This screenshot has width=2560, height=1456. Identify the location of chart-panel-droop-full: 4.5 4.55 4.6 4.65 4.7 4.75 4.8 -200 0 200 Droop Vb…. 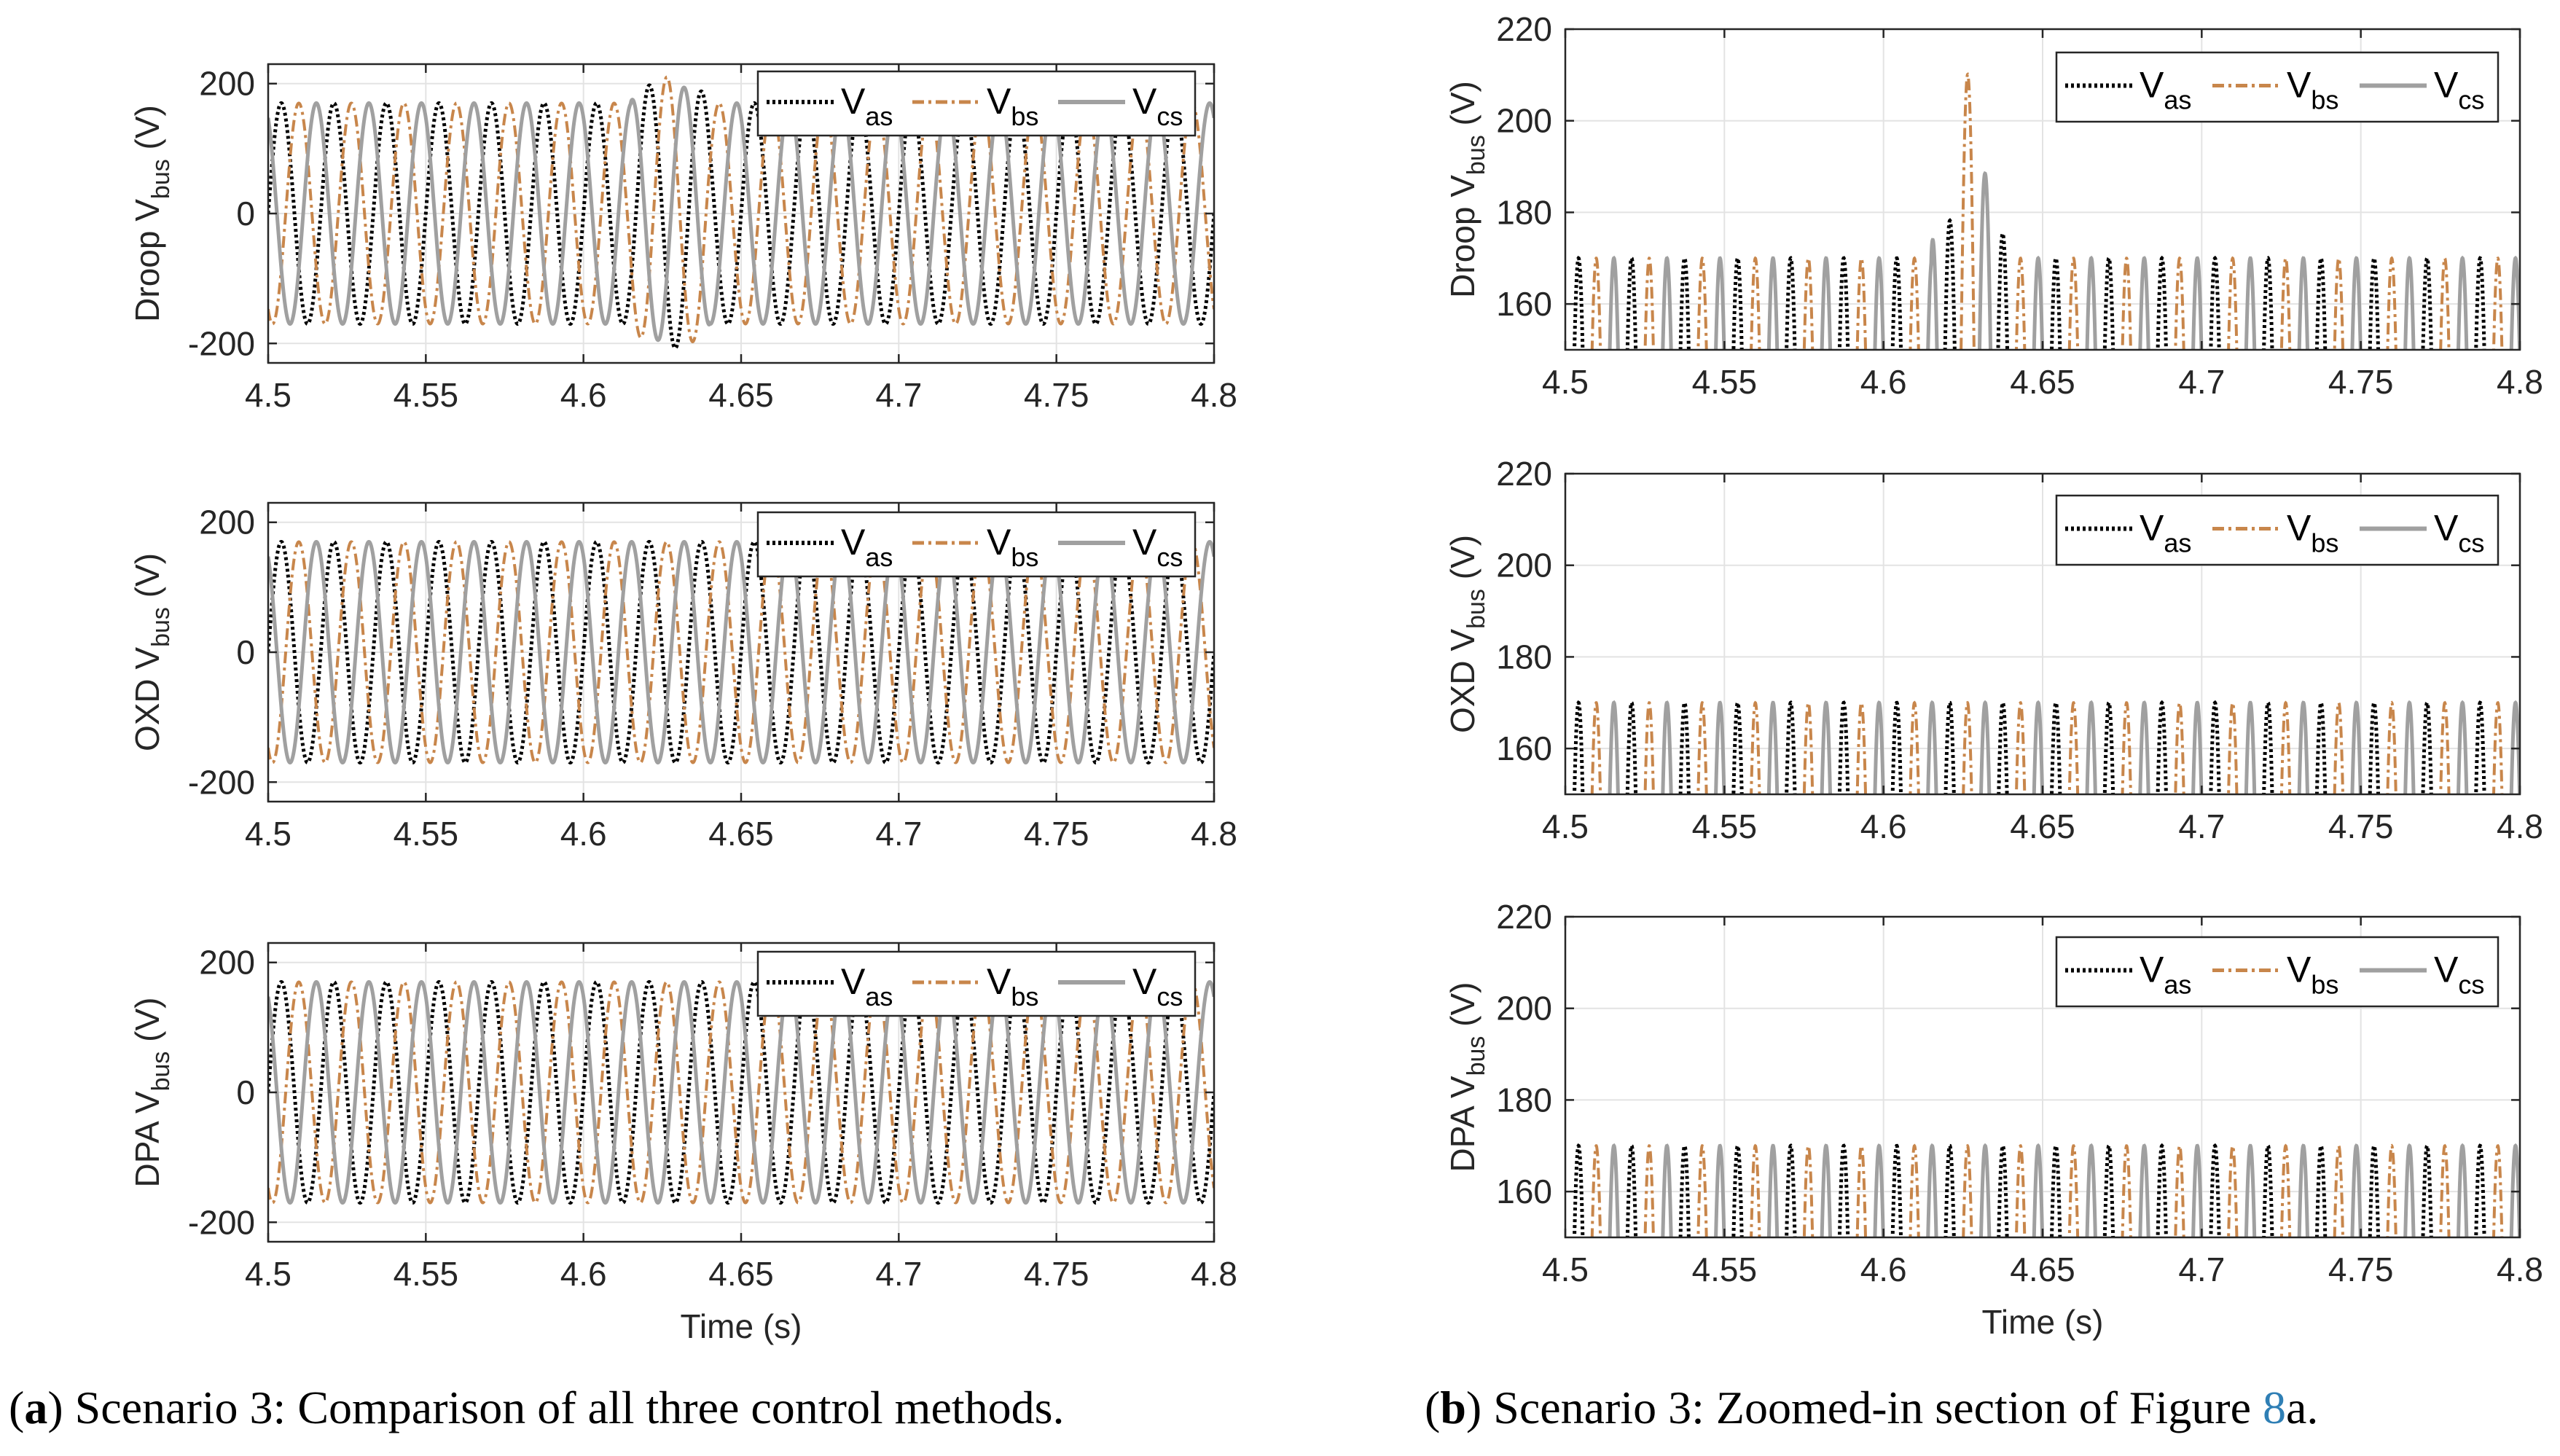
(682, 238).